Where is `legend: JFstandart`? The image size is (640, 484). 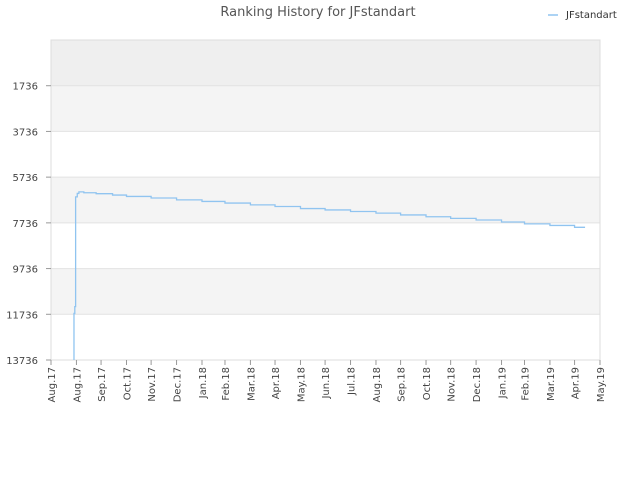 legend: JFstandart is located at coordinates (582, 15).